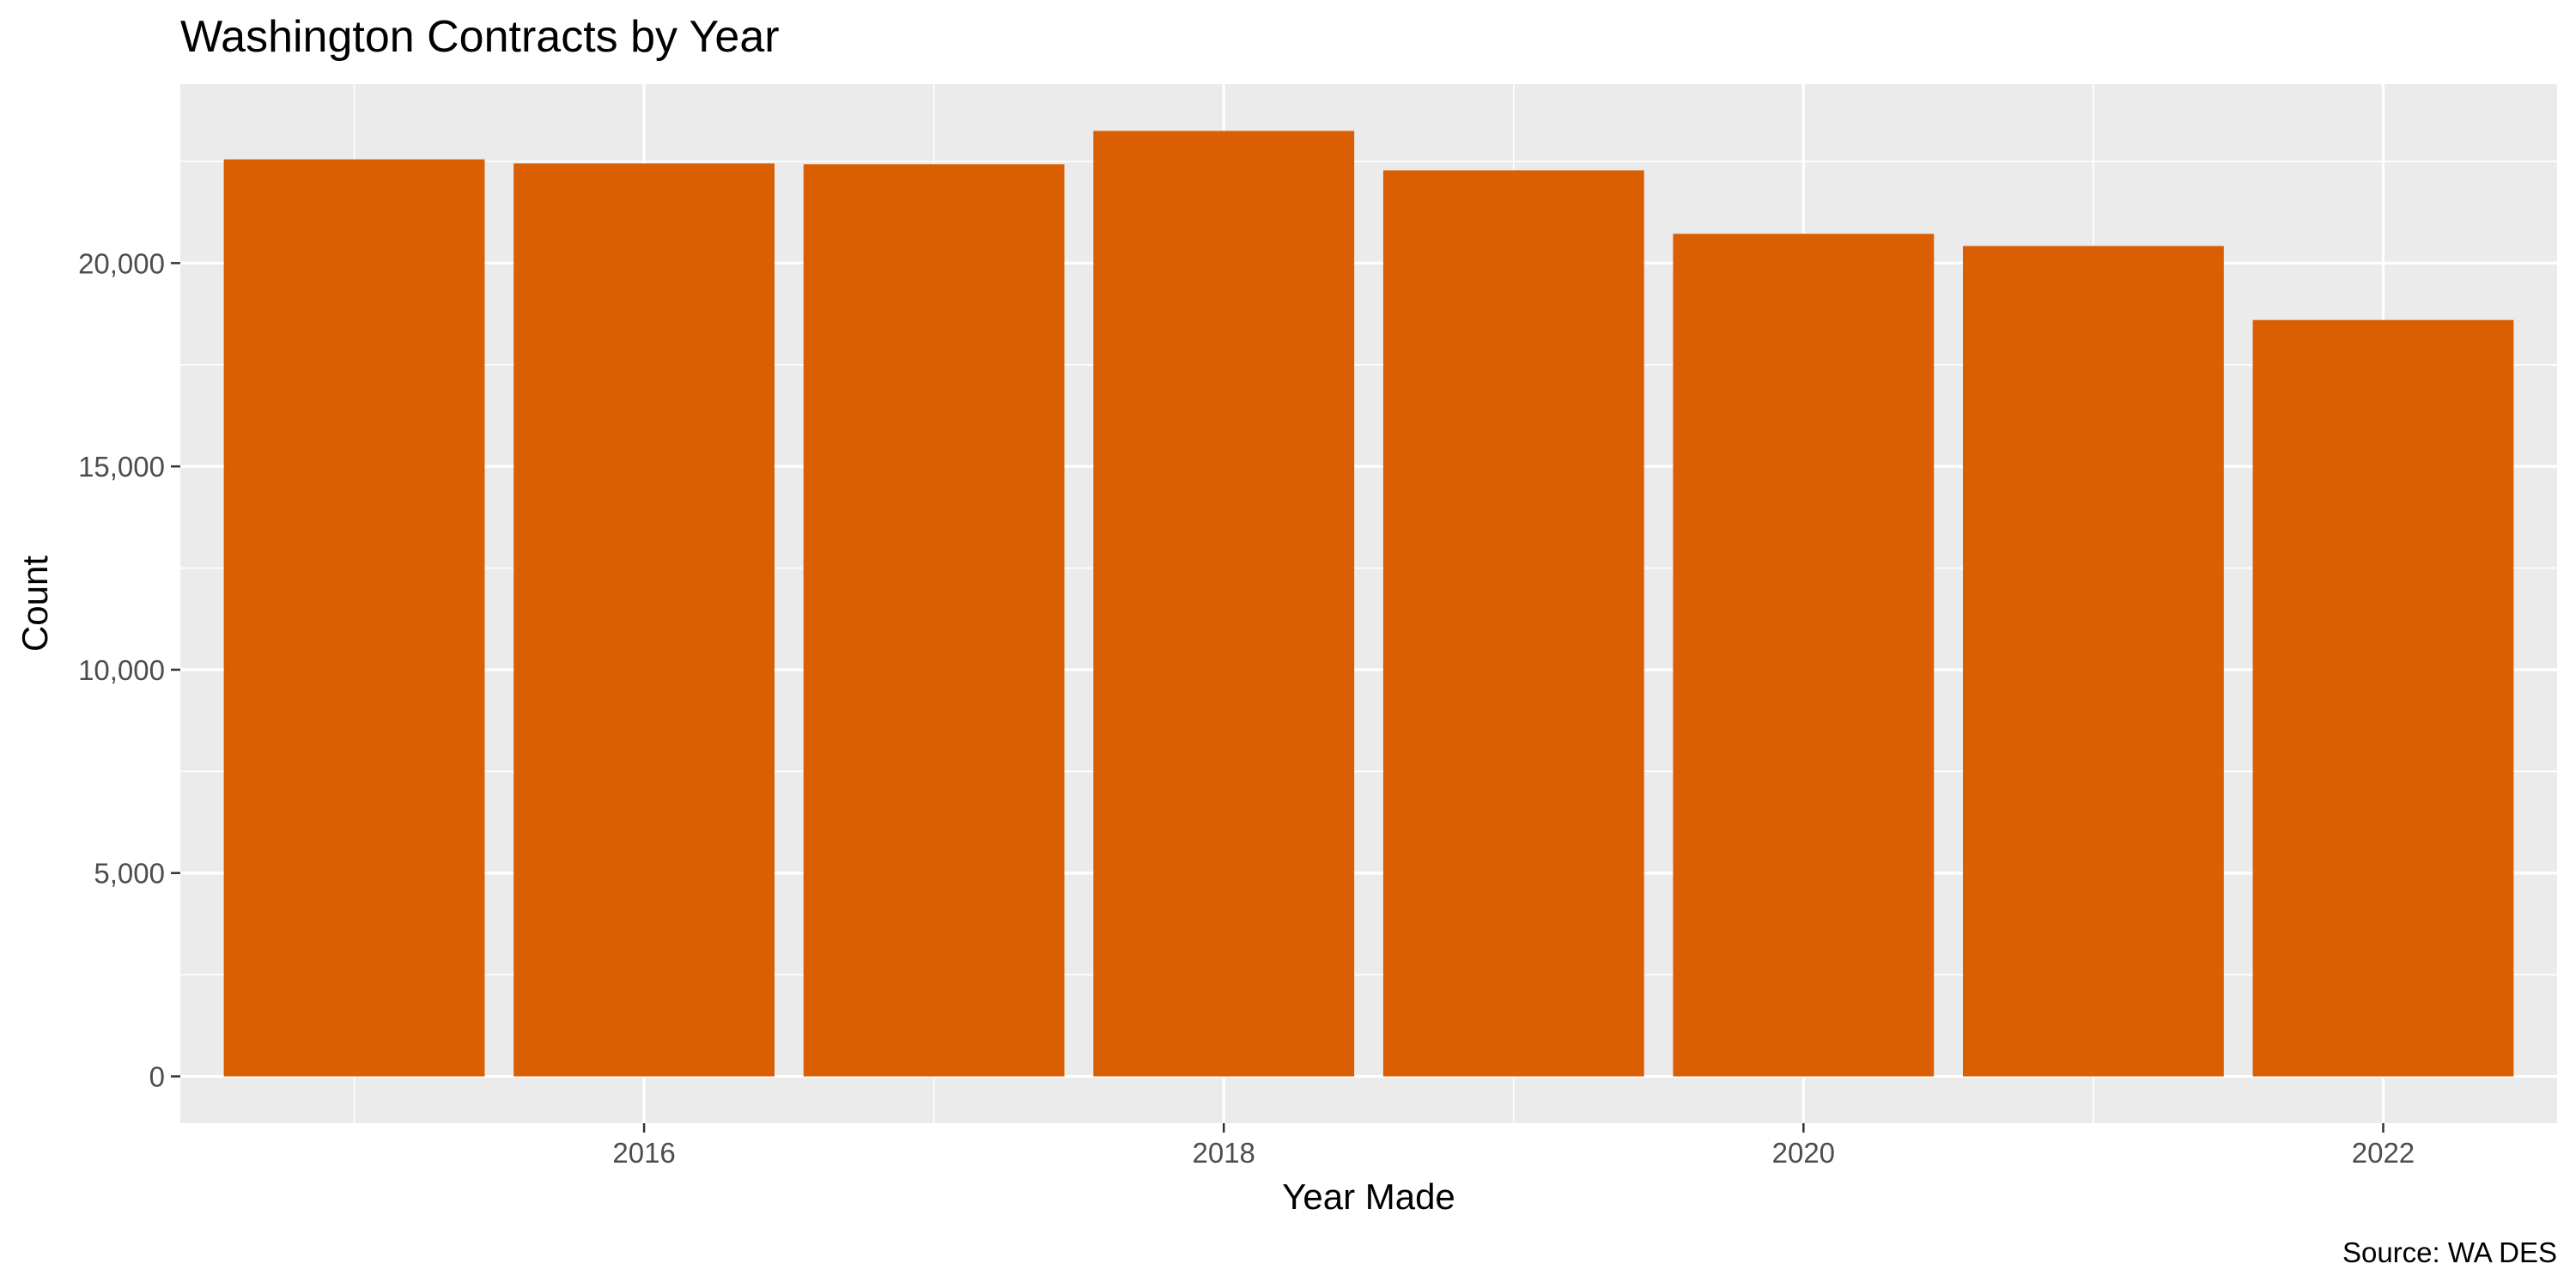 Image resolution: width=2576 pixels, height=1288 pixels. I want to click on x-tick-label: 2022, so click(2383, 1153).